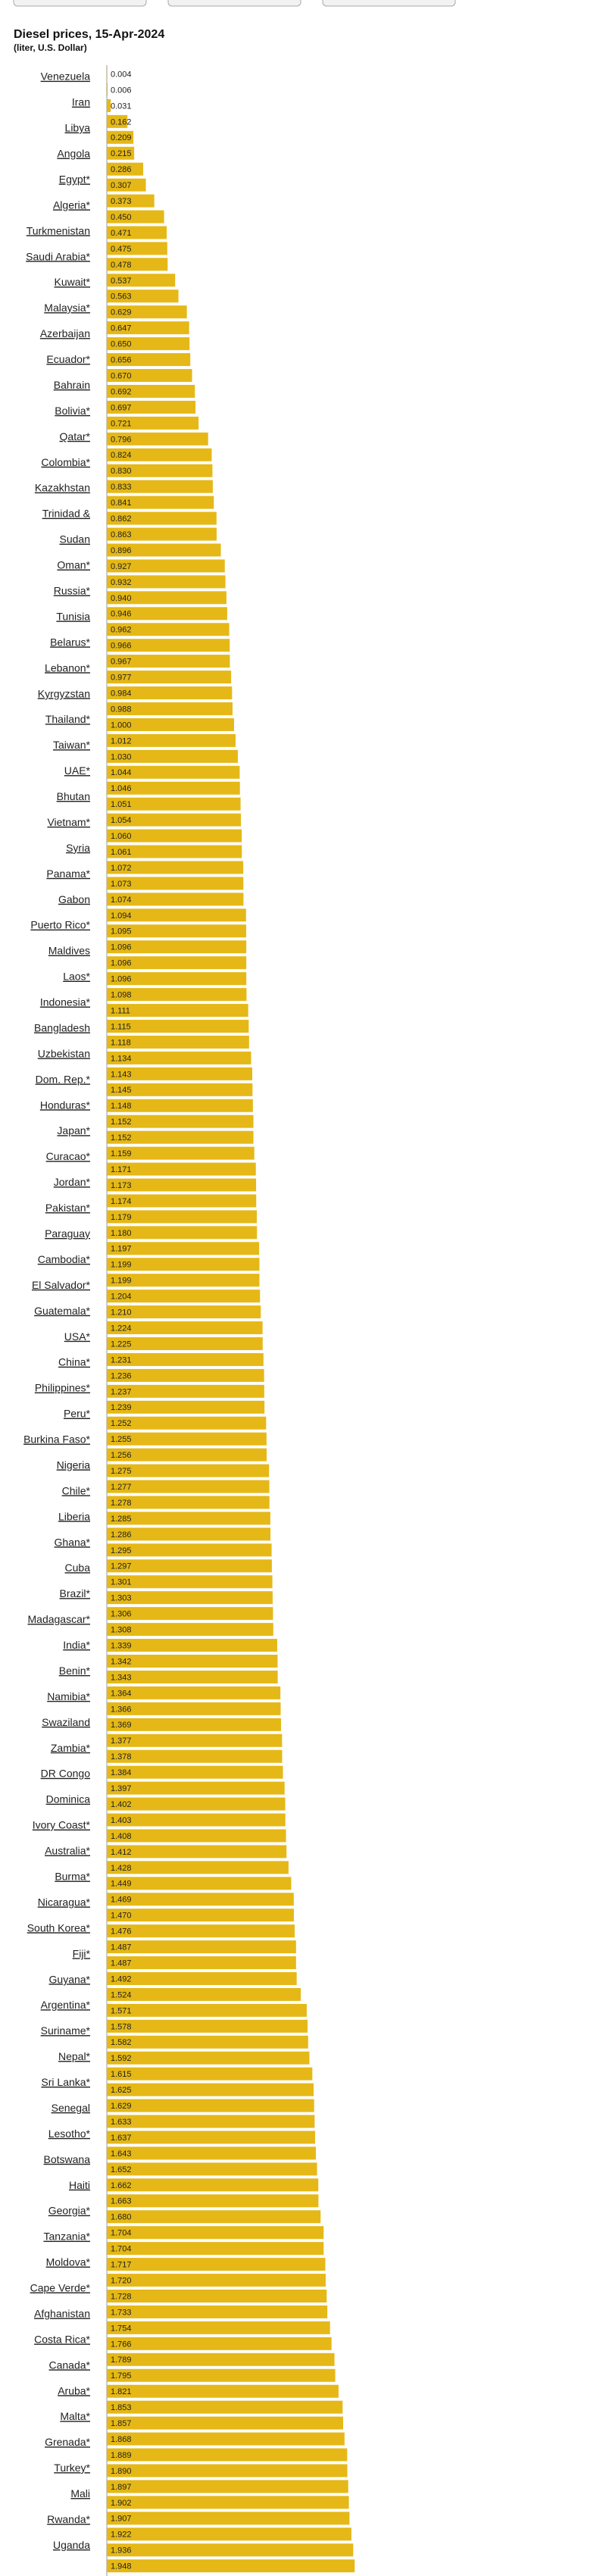  What do you see at coordinates (121, 1884) in the screenshot?
I see `value-label: 1.449` at bounding box center [121, 1884].